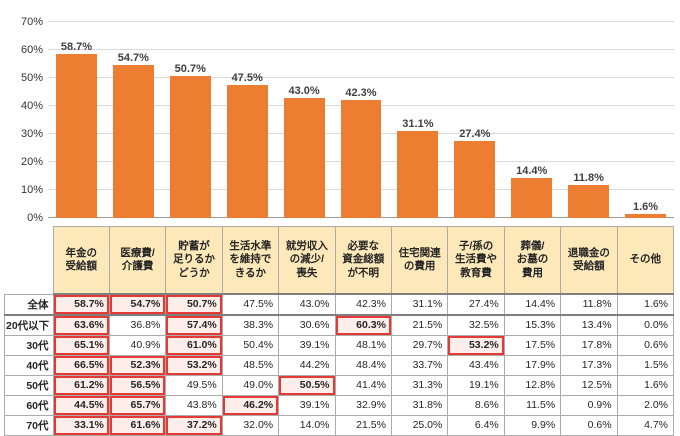 The height and width of the screenshot is (436, 680). I want to click on bar-group: 58.7%, so click(76, 111).